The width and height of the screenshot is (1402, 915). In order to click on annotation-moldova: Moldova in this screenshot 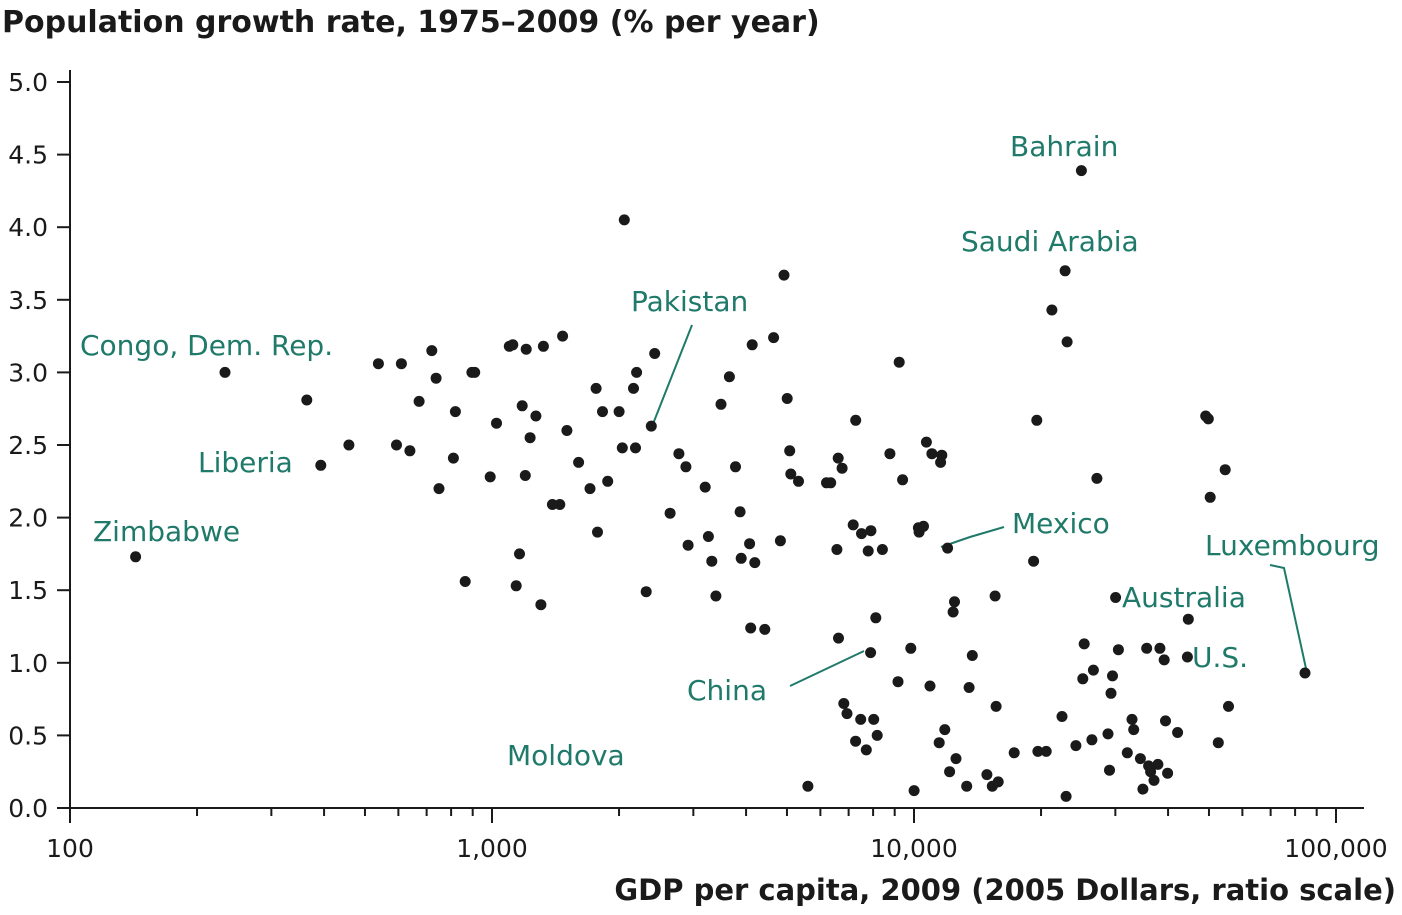, I will do `click(566, 755)`.